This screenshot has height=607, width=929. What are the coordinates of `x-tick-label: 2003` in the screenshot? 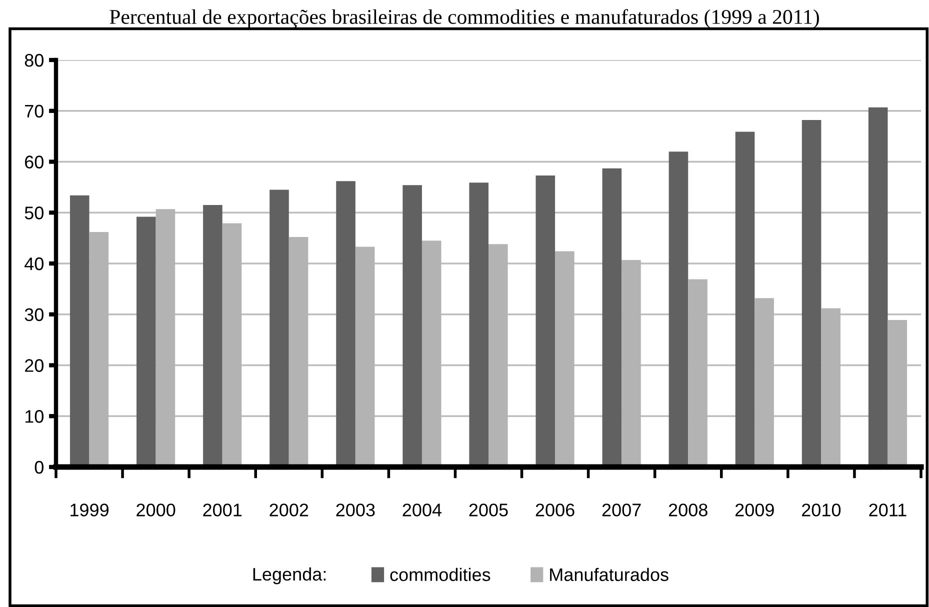 It's located at (355, 510).